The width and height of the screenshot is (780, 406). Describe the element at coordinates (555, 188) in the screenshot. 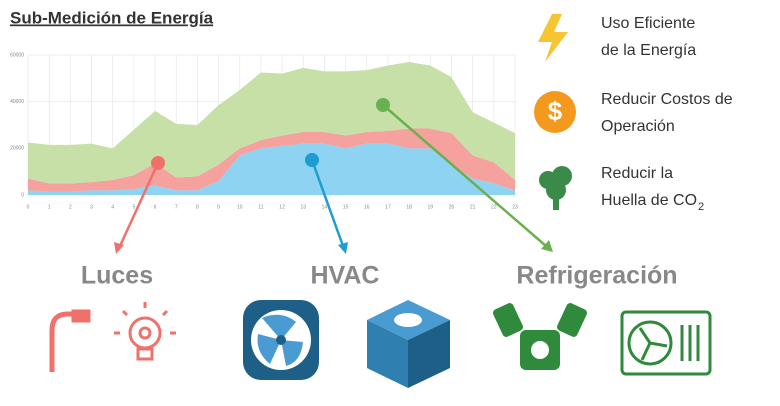

I see `tree-icon` at that location.